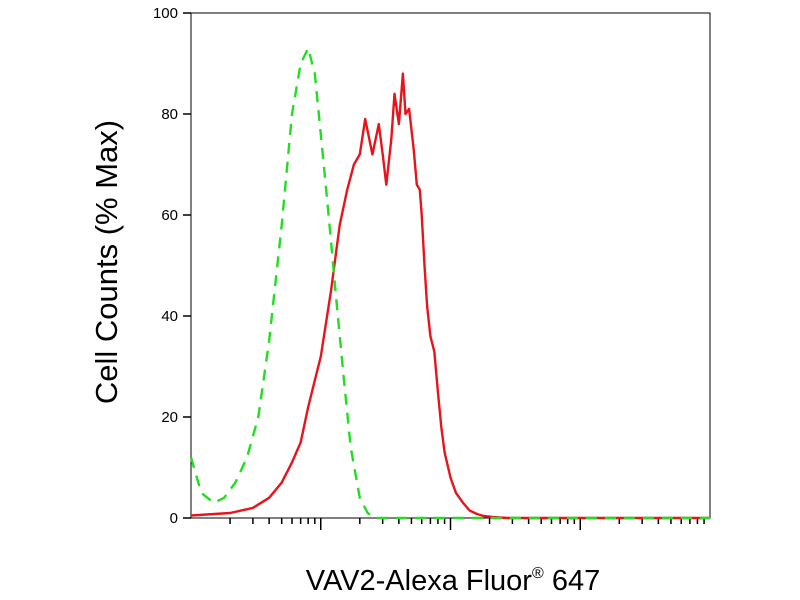 The image size is (800, 600). Describe the element at coordinates (169, 316) in the screenshot. I see `y-tick-label: 40` at that location.